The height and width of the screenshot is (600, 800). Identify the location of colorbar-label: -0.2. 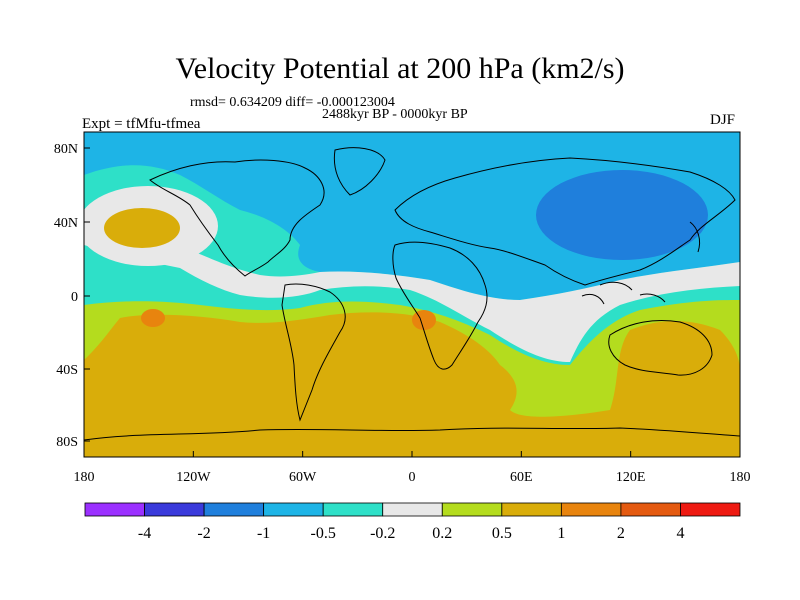
(382, 533).